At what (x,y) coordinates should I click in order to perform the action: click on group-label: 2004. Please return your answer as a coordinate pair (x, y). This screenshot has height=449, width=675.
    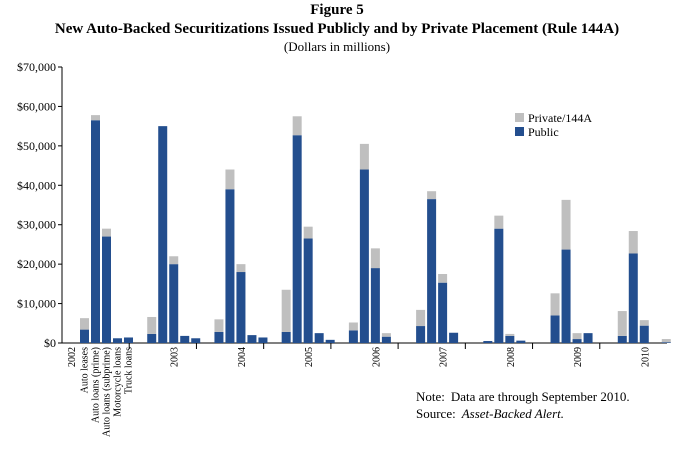
    Looking at the image, I should click on (242, 357).